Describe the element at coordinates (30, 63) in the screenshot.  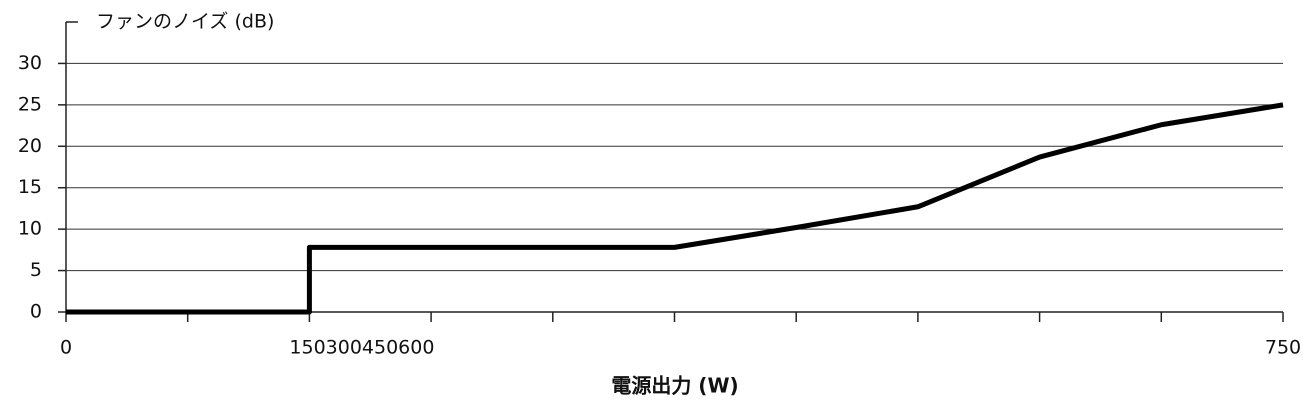
I see `y-tick-label: 30` at that location.